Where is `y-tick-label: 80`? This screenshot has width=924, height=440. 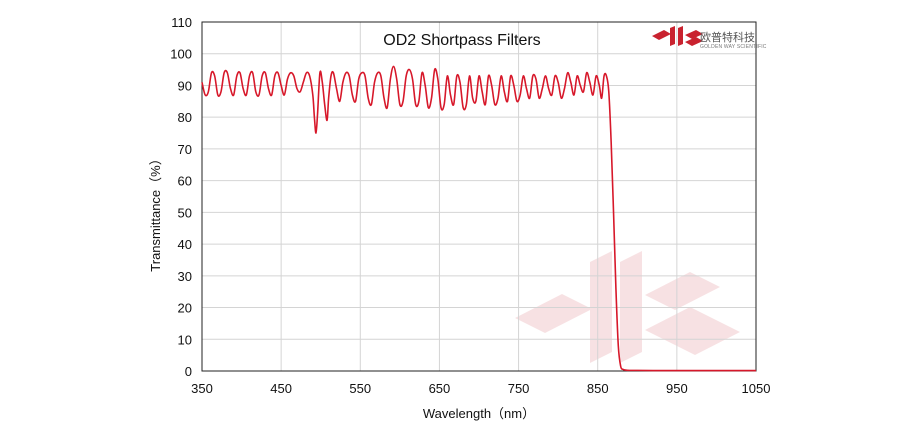 y-tick-label: 80 is located at coordinates (185, 117).